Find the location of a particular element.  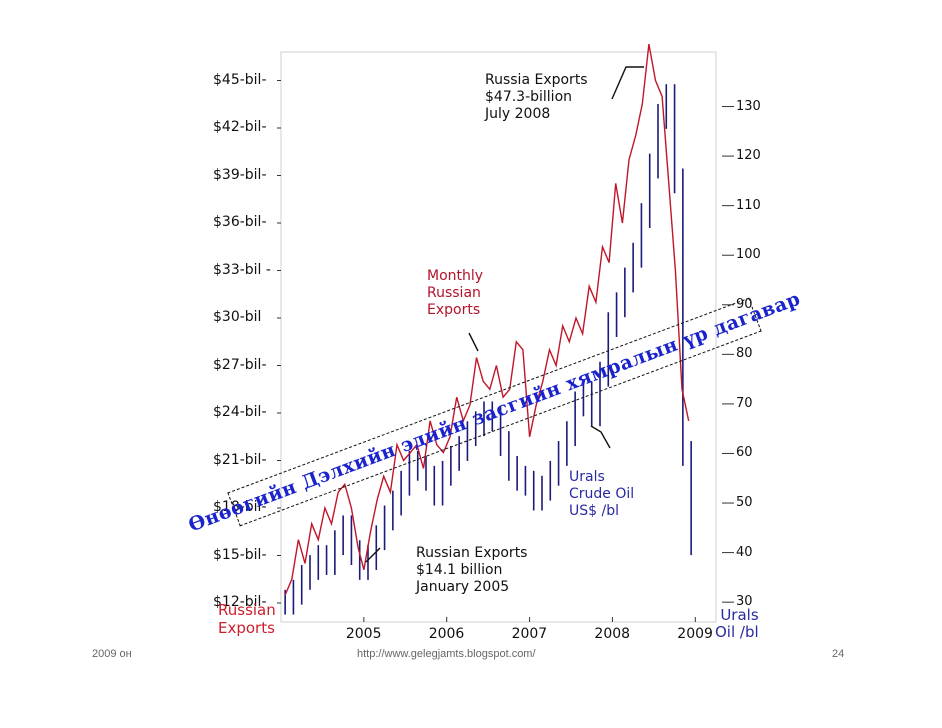

right-tick-label: 130 is located at coordinates (748, 106).